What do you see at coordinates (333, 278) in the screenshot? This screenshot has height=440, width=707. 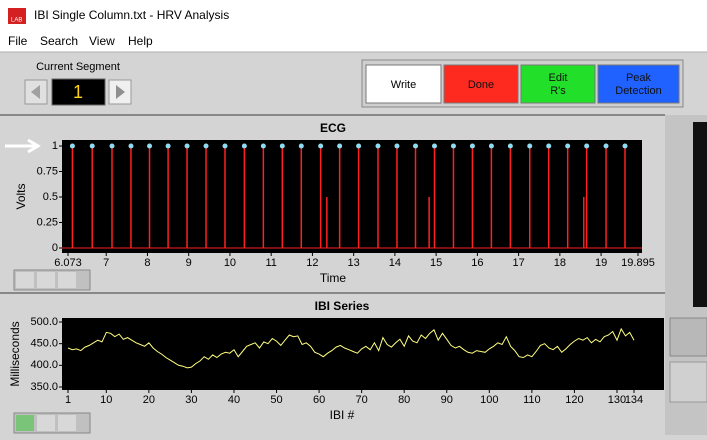 I see `x-axis-label: Time` at bounding box center [333, 278].